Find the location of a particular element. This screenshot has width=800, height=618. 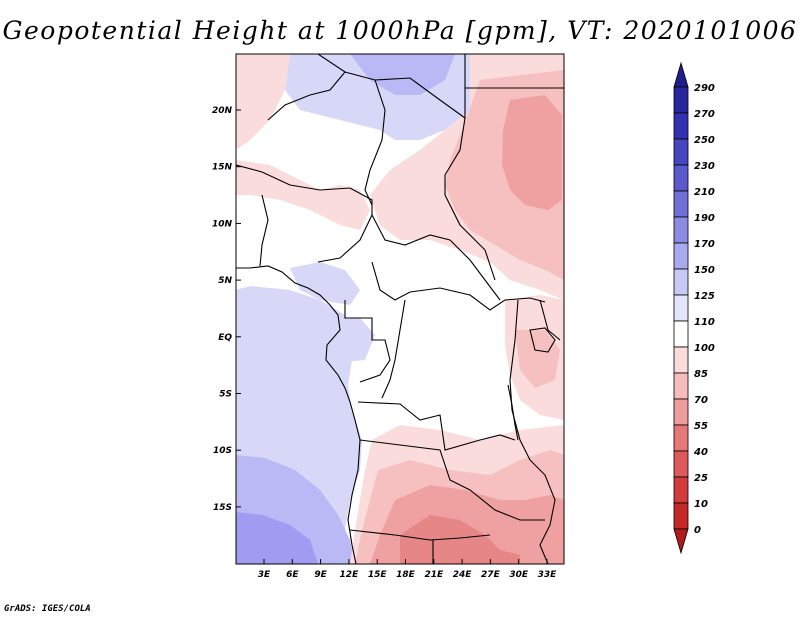

lon-label: 15E is located at coordinates (378, 575).